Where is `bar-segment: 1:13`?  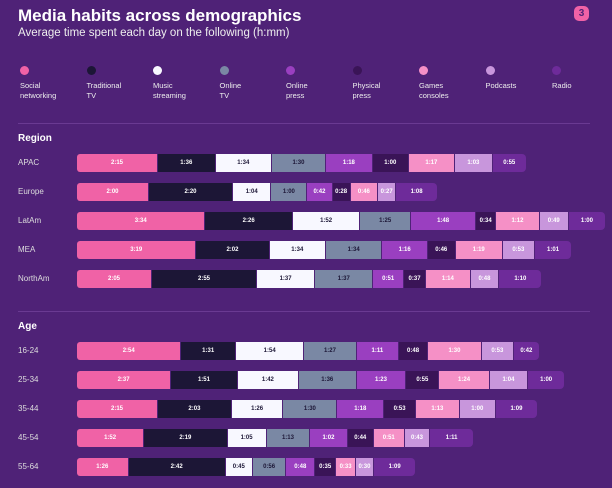
bar-segment: 1:13 is located at coordinates (437, 409).